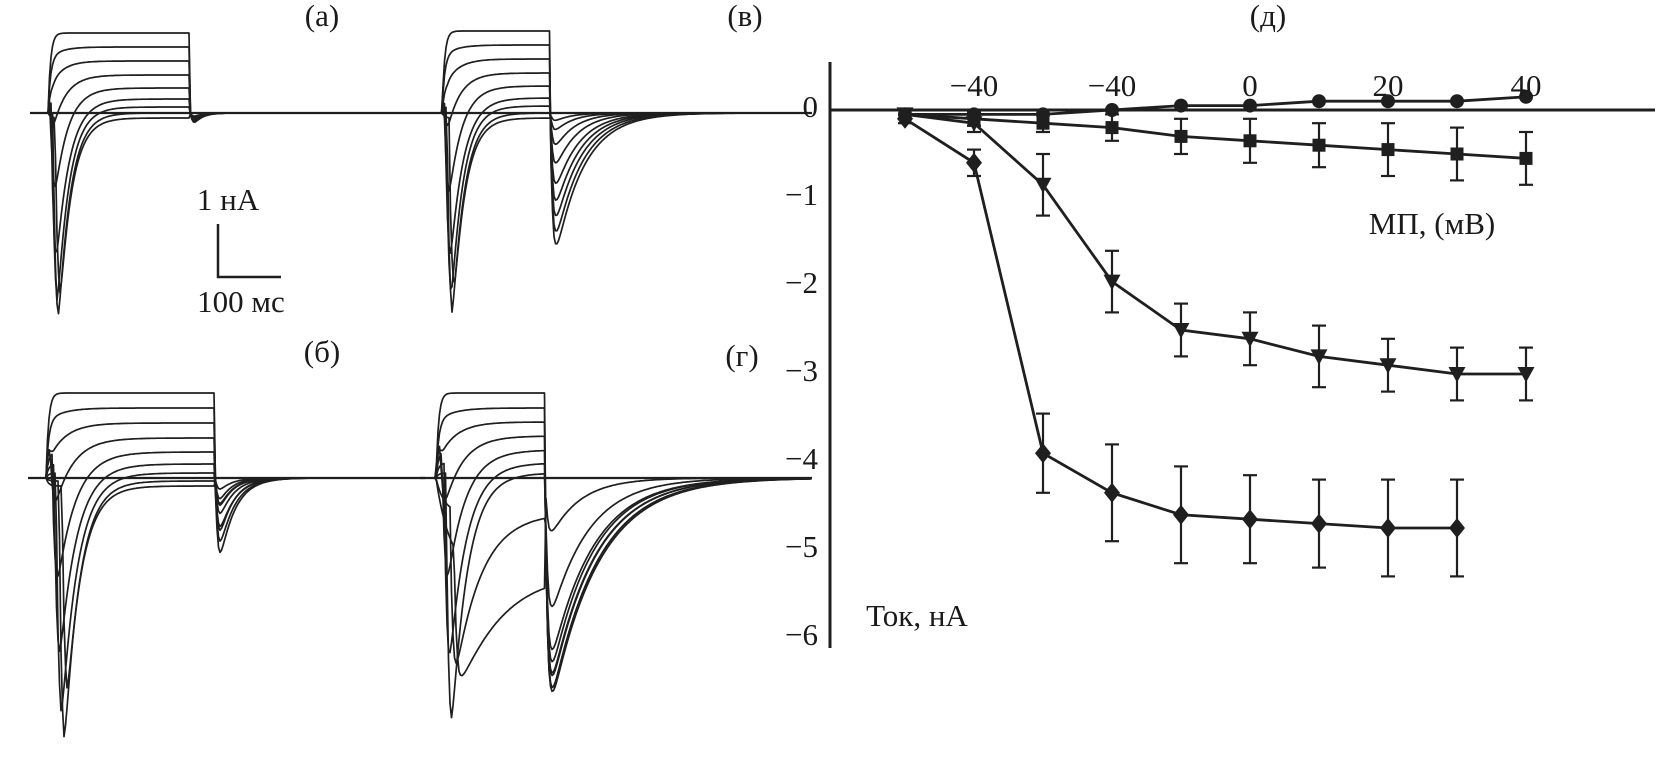 The image size is (1658, 772). Describe the element at coordinates (801, 282) in the screenshot. I see `y-tick-label: −2` at that location.